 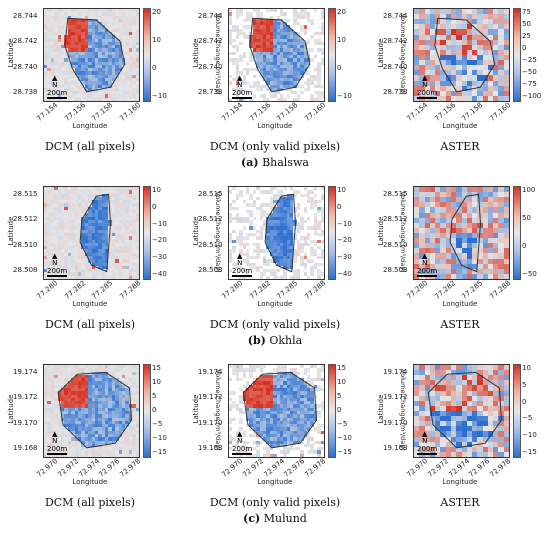 What do you see at coordinates (315, 112) in the screenshot?
I see `lon-tick-label: 77.160` at bounding box center [315, 112].